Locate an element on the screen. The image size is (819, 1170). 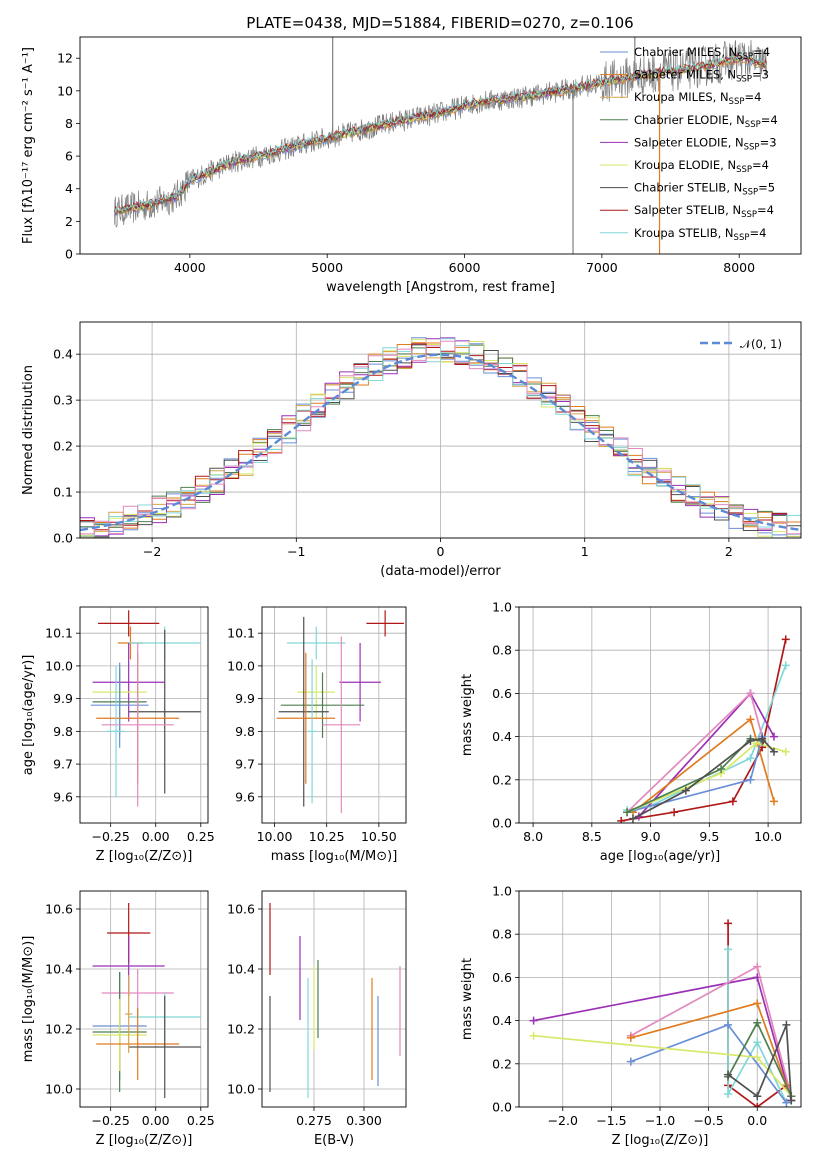
x-tick-label: 6000 is located at coordinates (465, 267).